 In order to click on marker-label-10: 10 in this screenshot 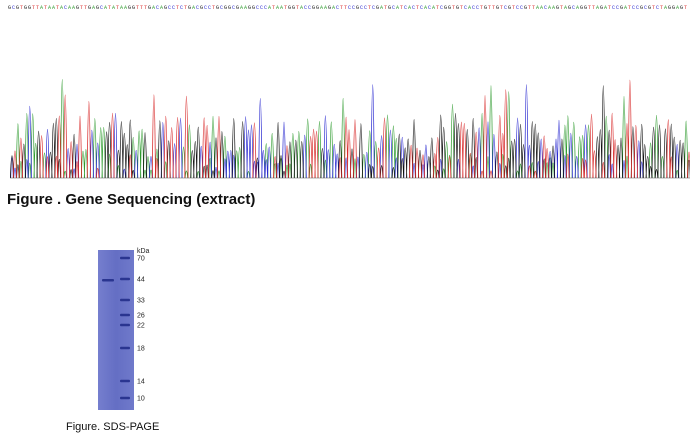, I will do `click(141, 399)`.